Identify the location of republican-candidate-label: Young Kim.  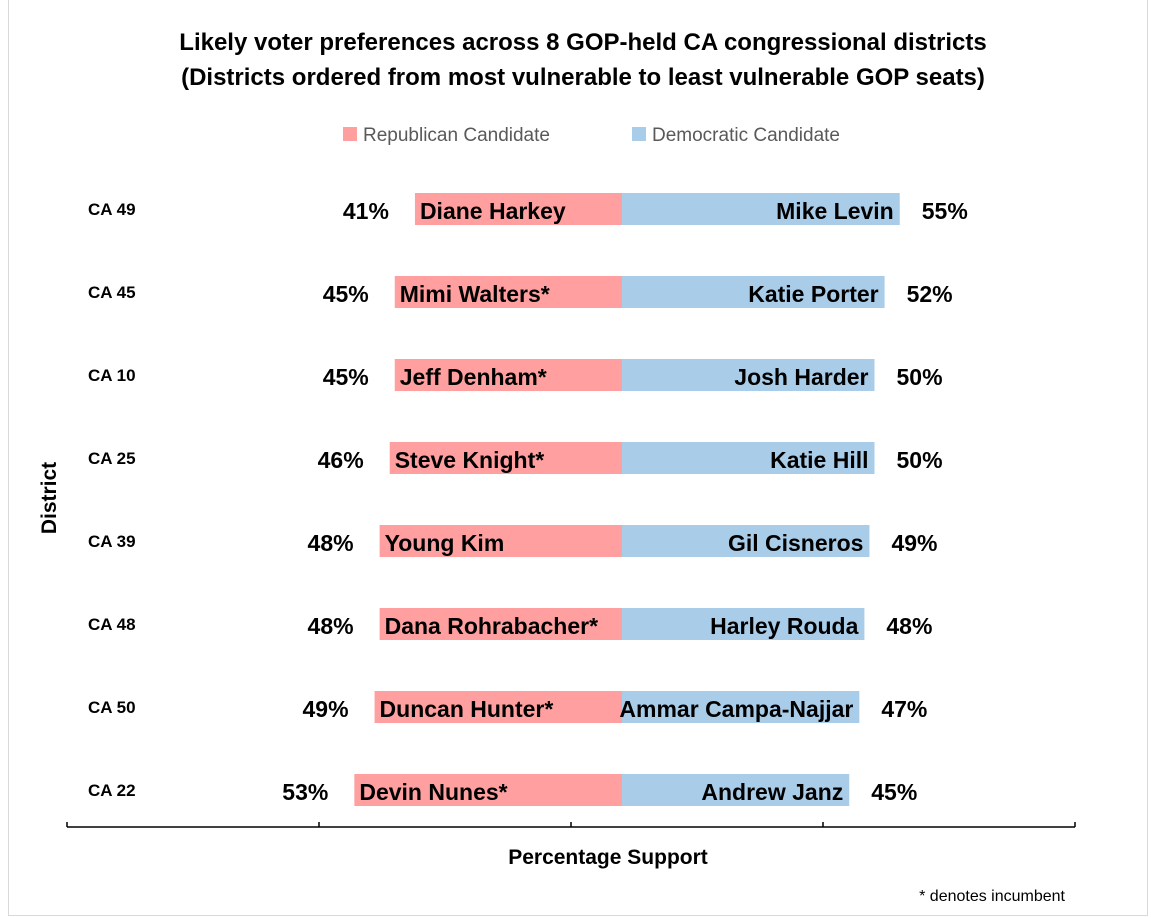
(445, 543).